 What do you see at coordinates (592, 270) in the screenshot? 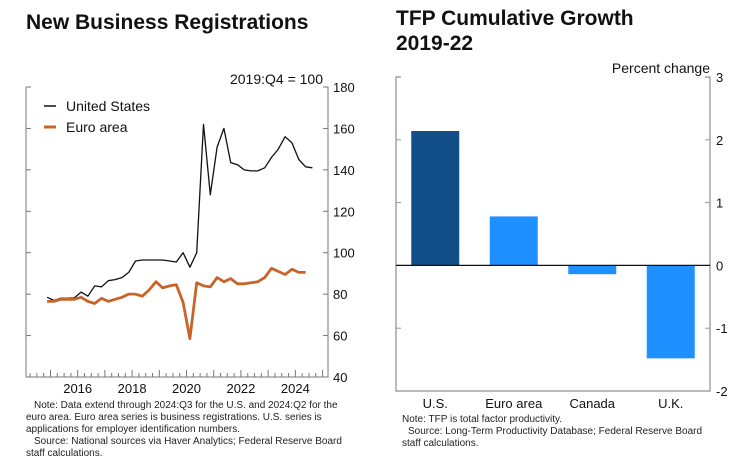
I see `bar-canada` at bounding box center [592, 270].